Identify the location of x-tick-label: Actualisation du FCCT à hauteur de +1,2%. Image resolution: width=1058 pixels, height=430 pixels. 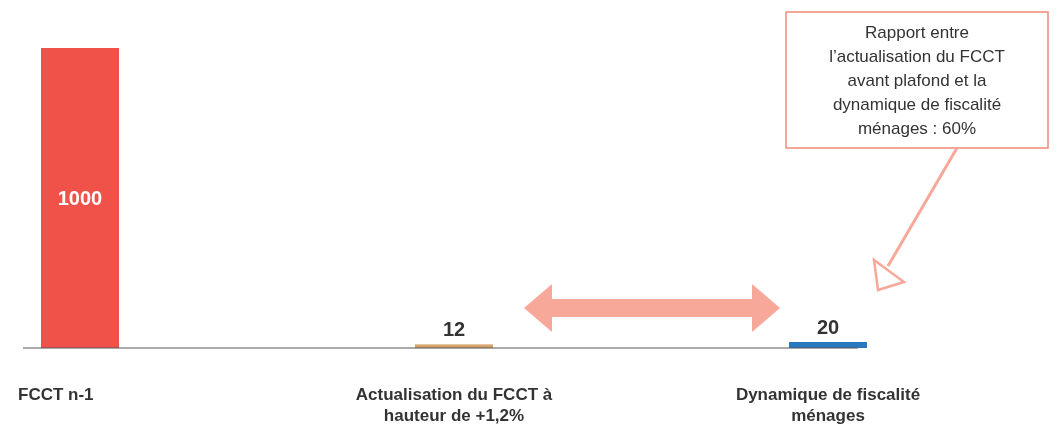
(454, 405).